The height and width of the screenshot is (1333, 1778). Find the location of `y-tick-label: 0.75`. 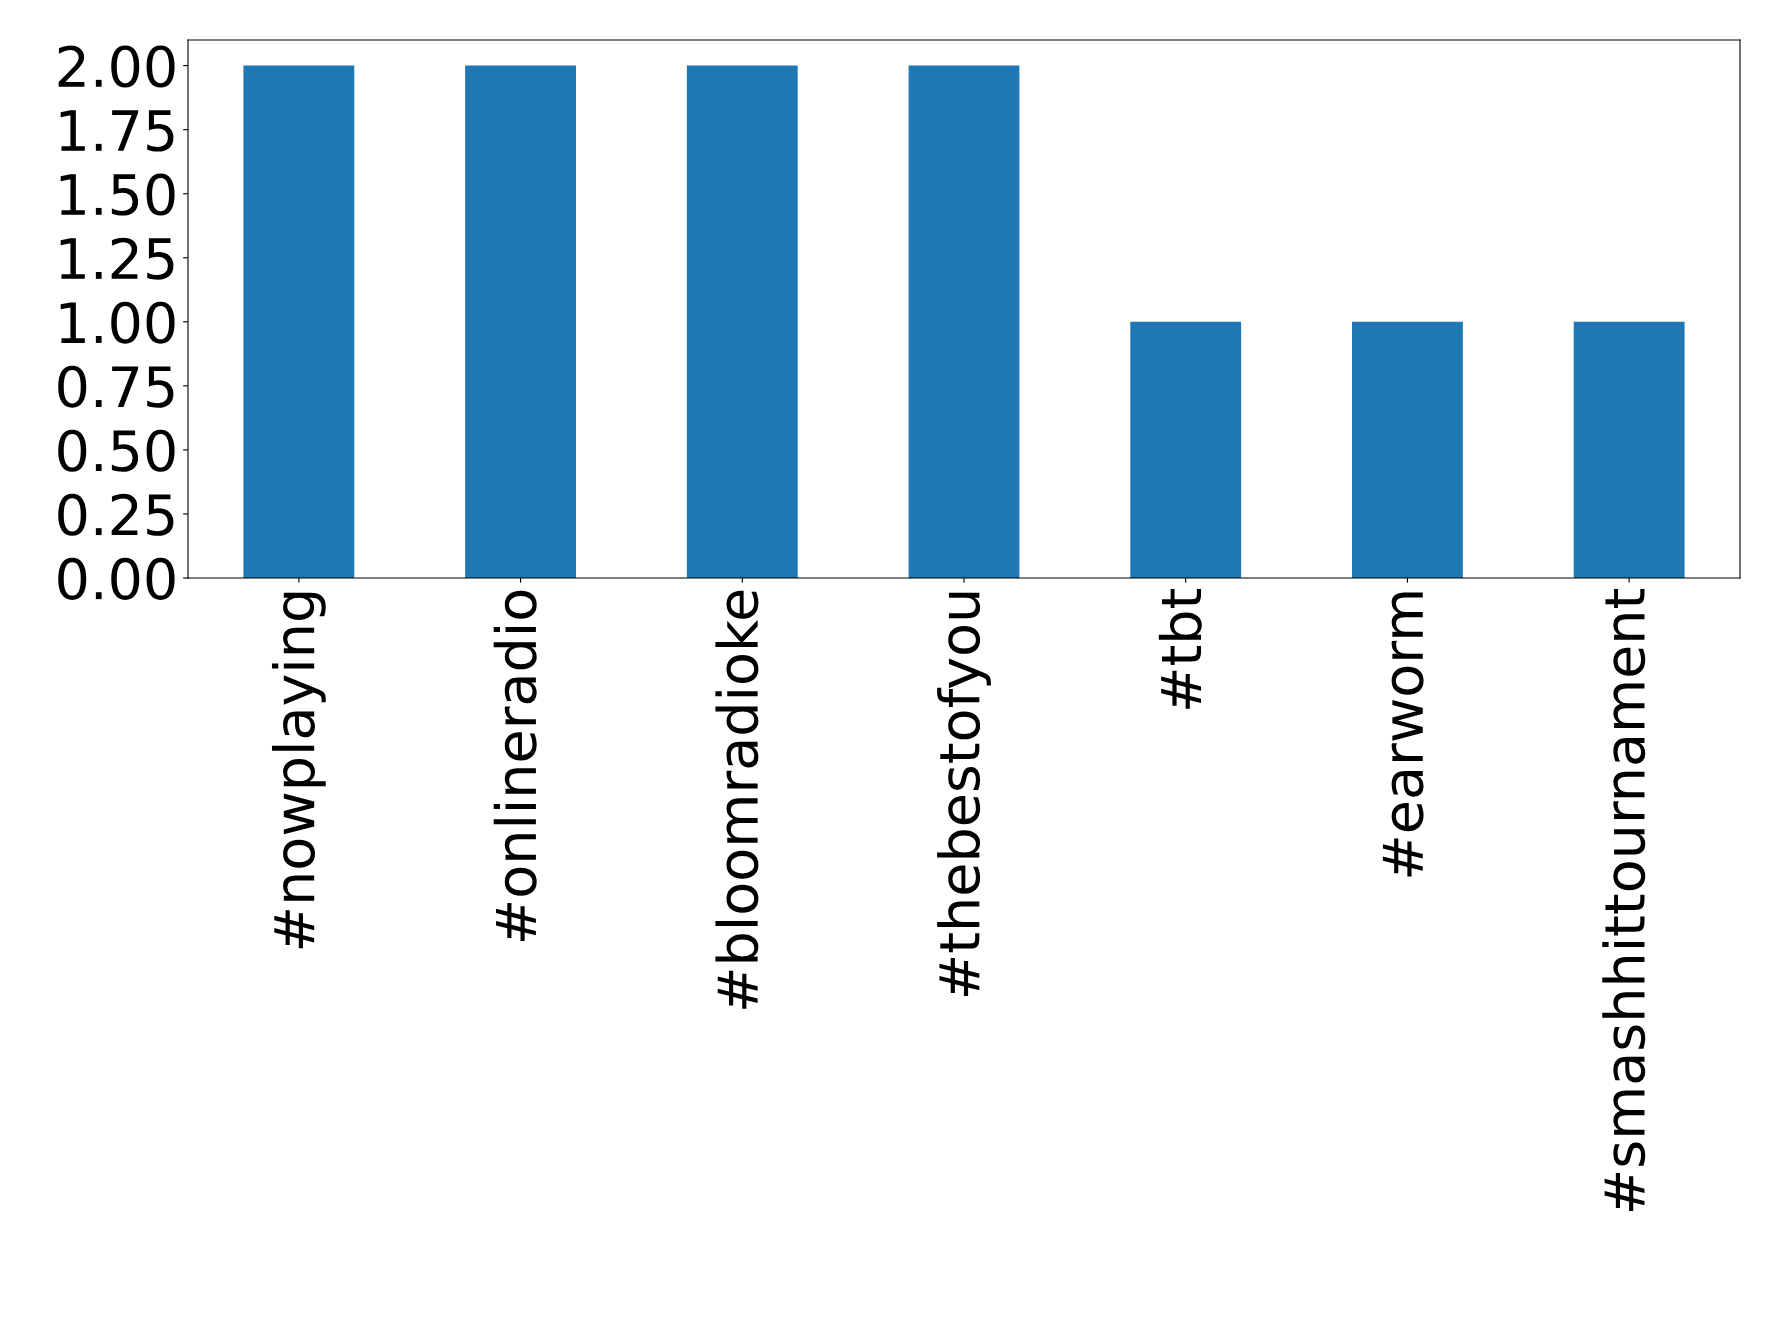

y-tick-label: 0.75 is located at coordinates (116, 386).